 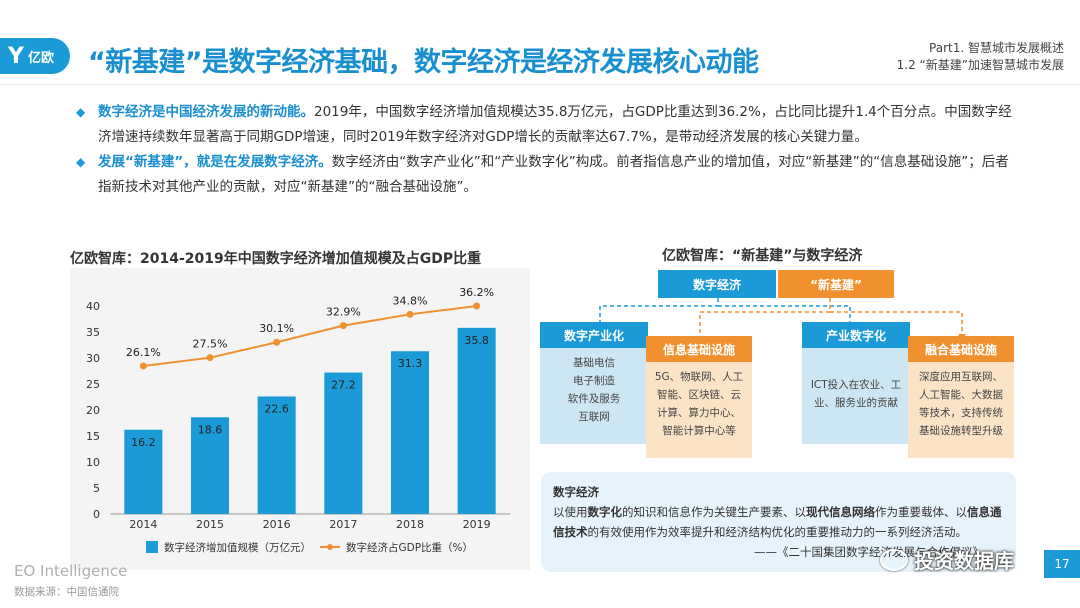 I want to click on item: 基础设施转型升级, so click(x=961, y=431).